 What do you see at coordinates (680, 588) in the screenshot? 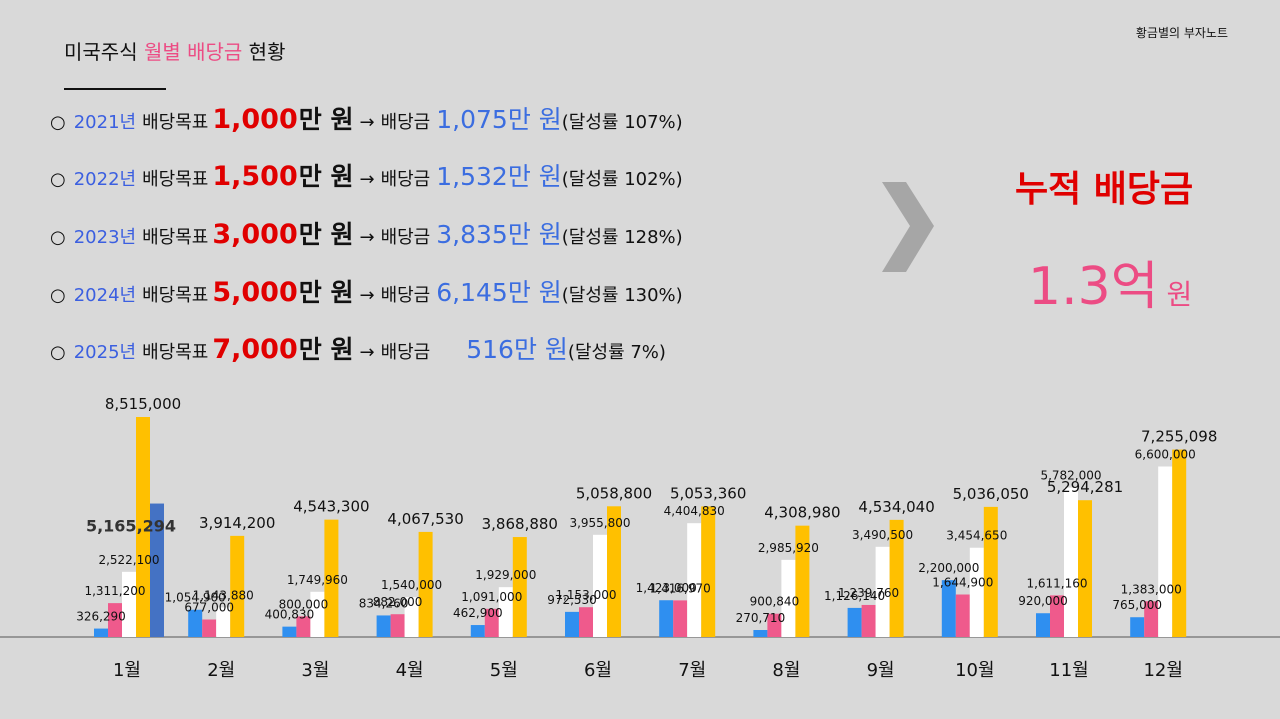
I see `data-label: 1,416,970` at bounding box center [680, 588].